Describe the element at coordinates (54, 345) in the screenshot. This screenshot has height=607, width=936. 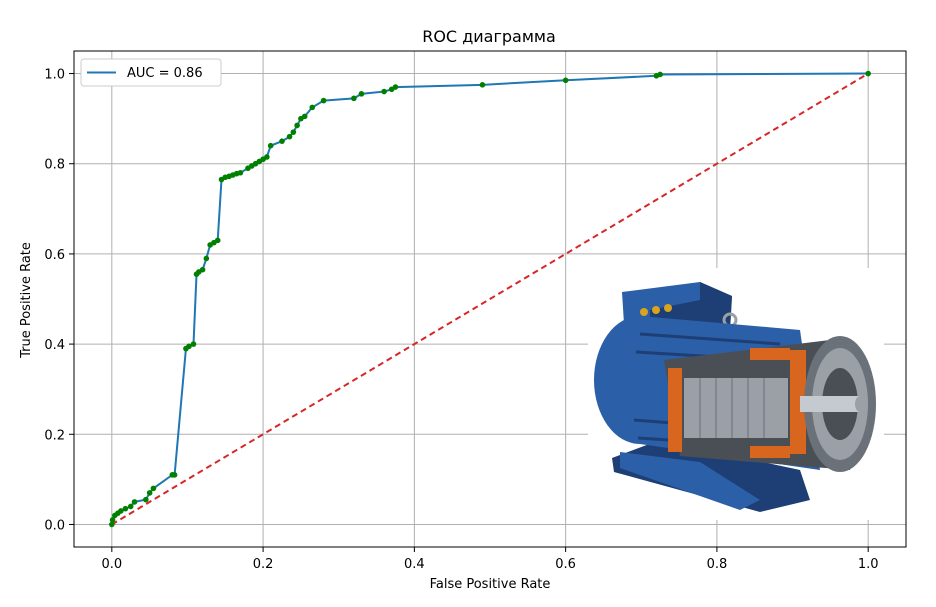
I see `y-tick-label: 0.4` at that location.